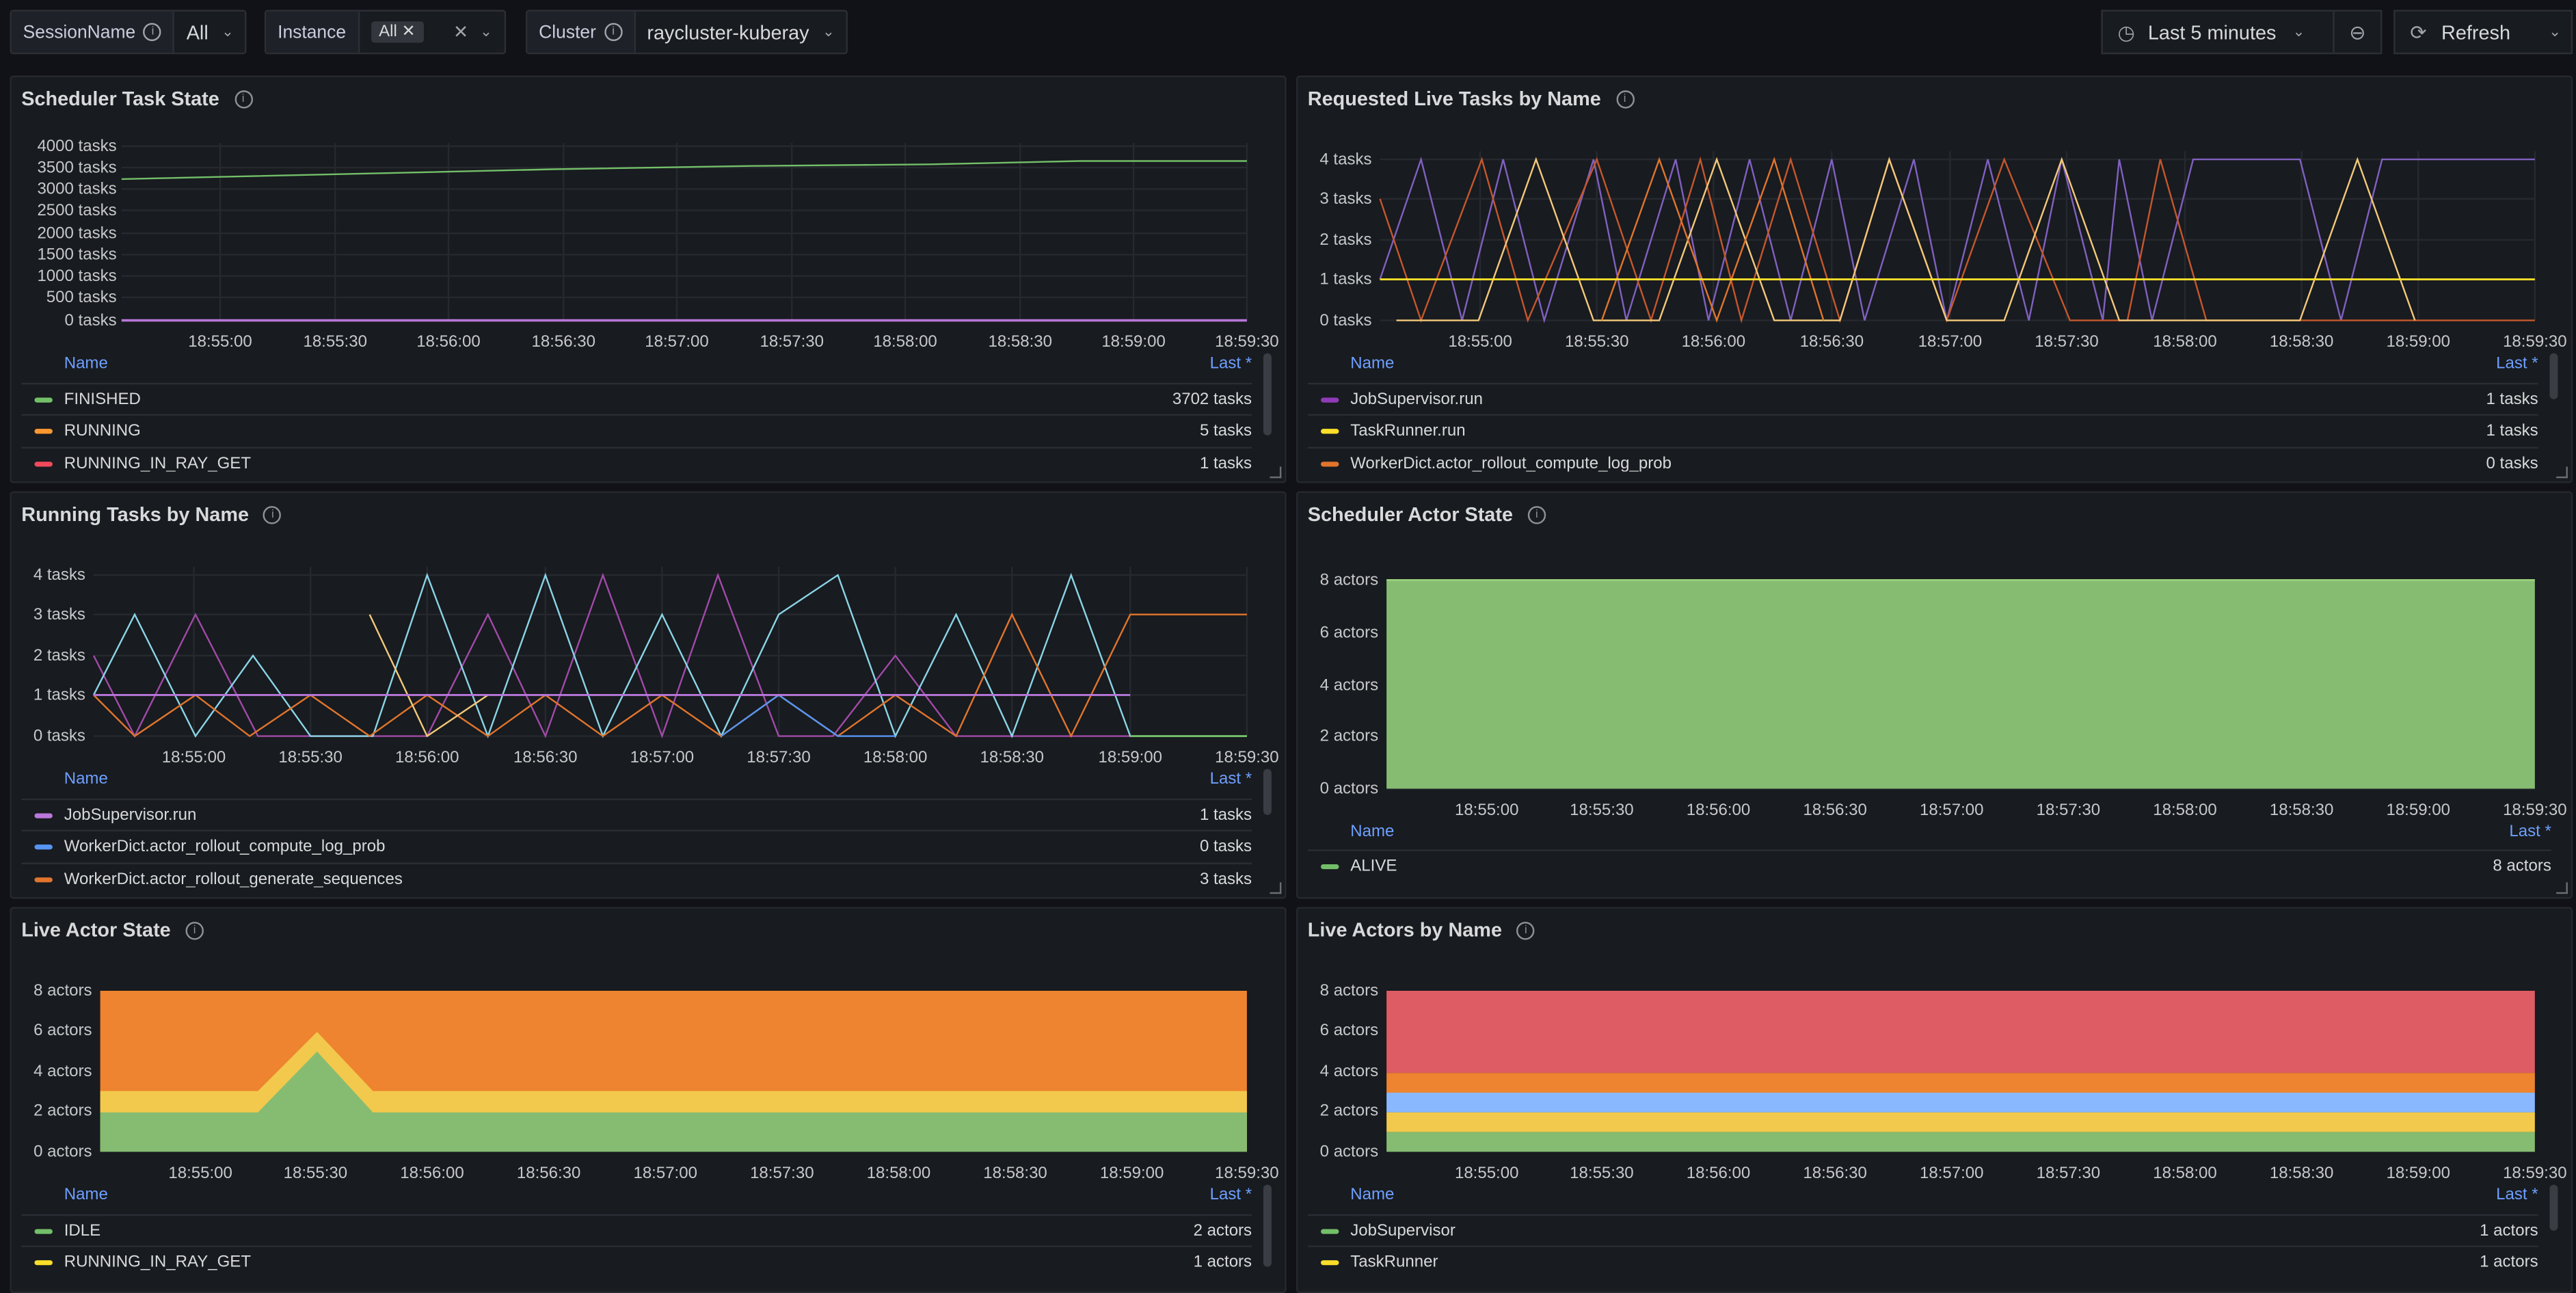  Describe the element at coordinates (1373, 866) in the screenshot. I see `legend-name: ALIVE` at that location.